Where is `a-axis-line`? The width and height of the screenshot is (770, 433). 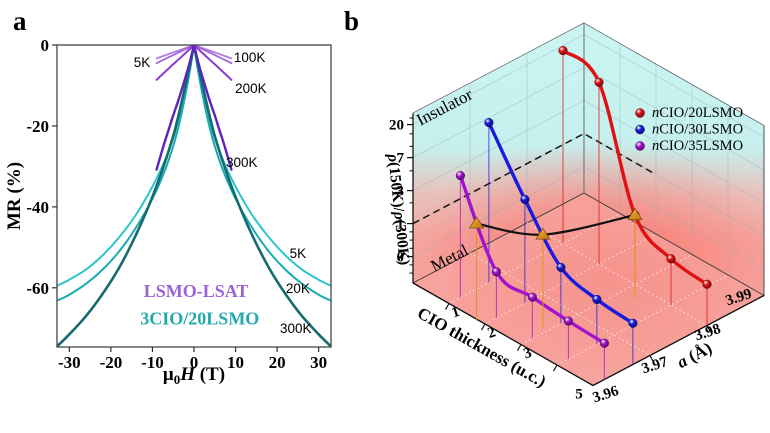 a-axis-line is located at coordinates (678, 340).